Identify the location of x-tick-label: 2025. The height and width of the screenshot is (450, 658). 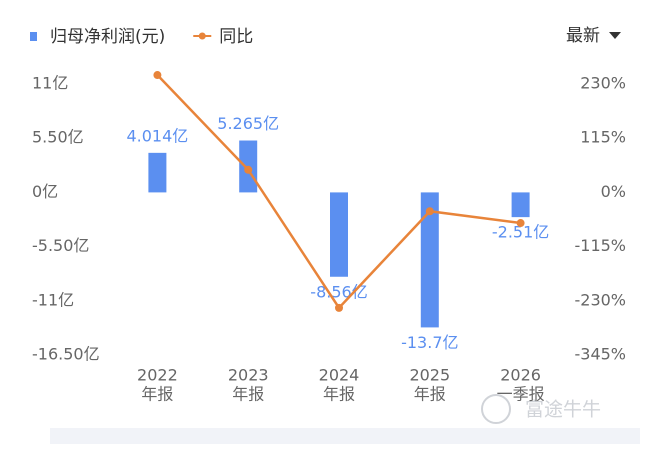
(429, 375).